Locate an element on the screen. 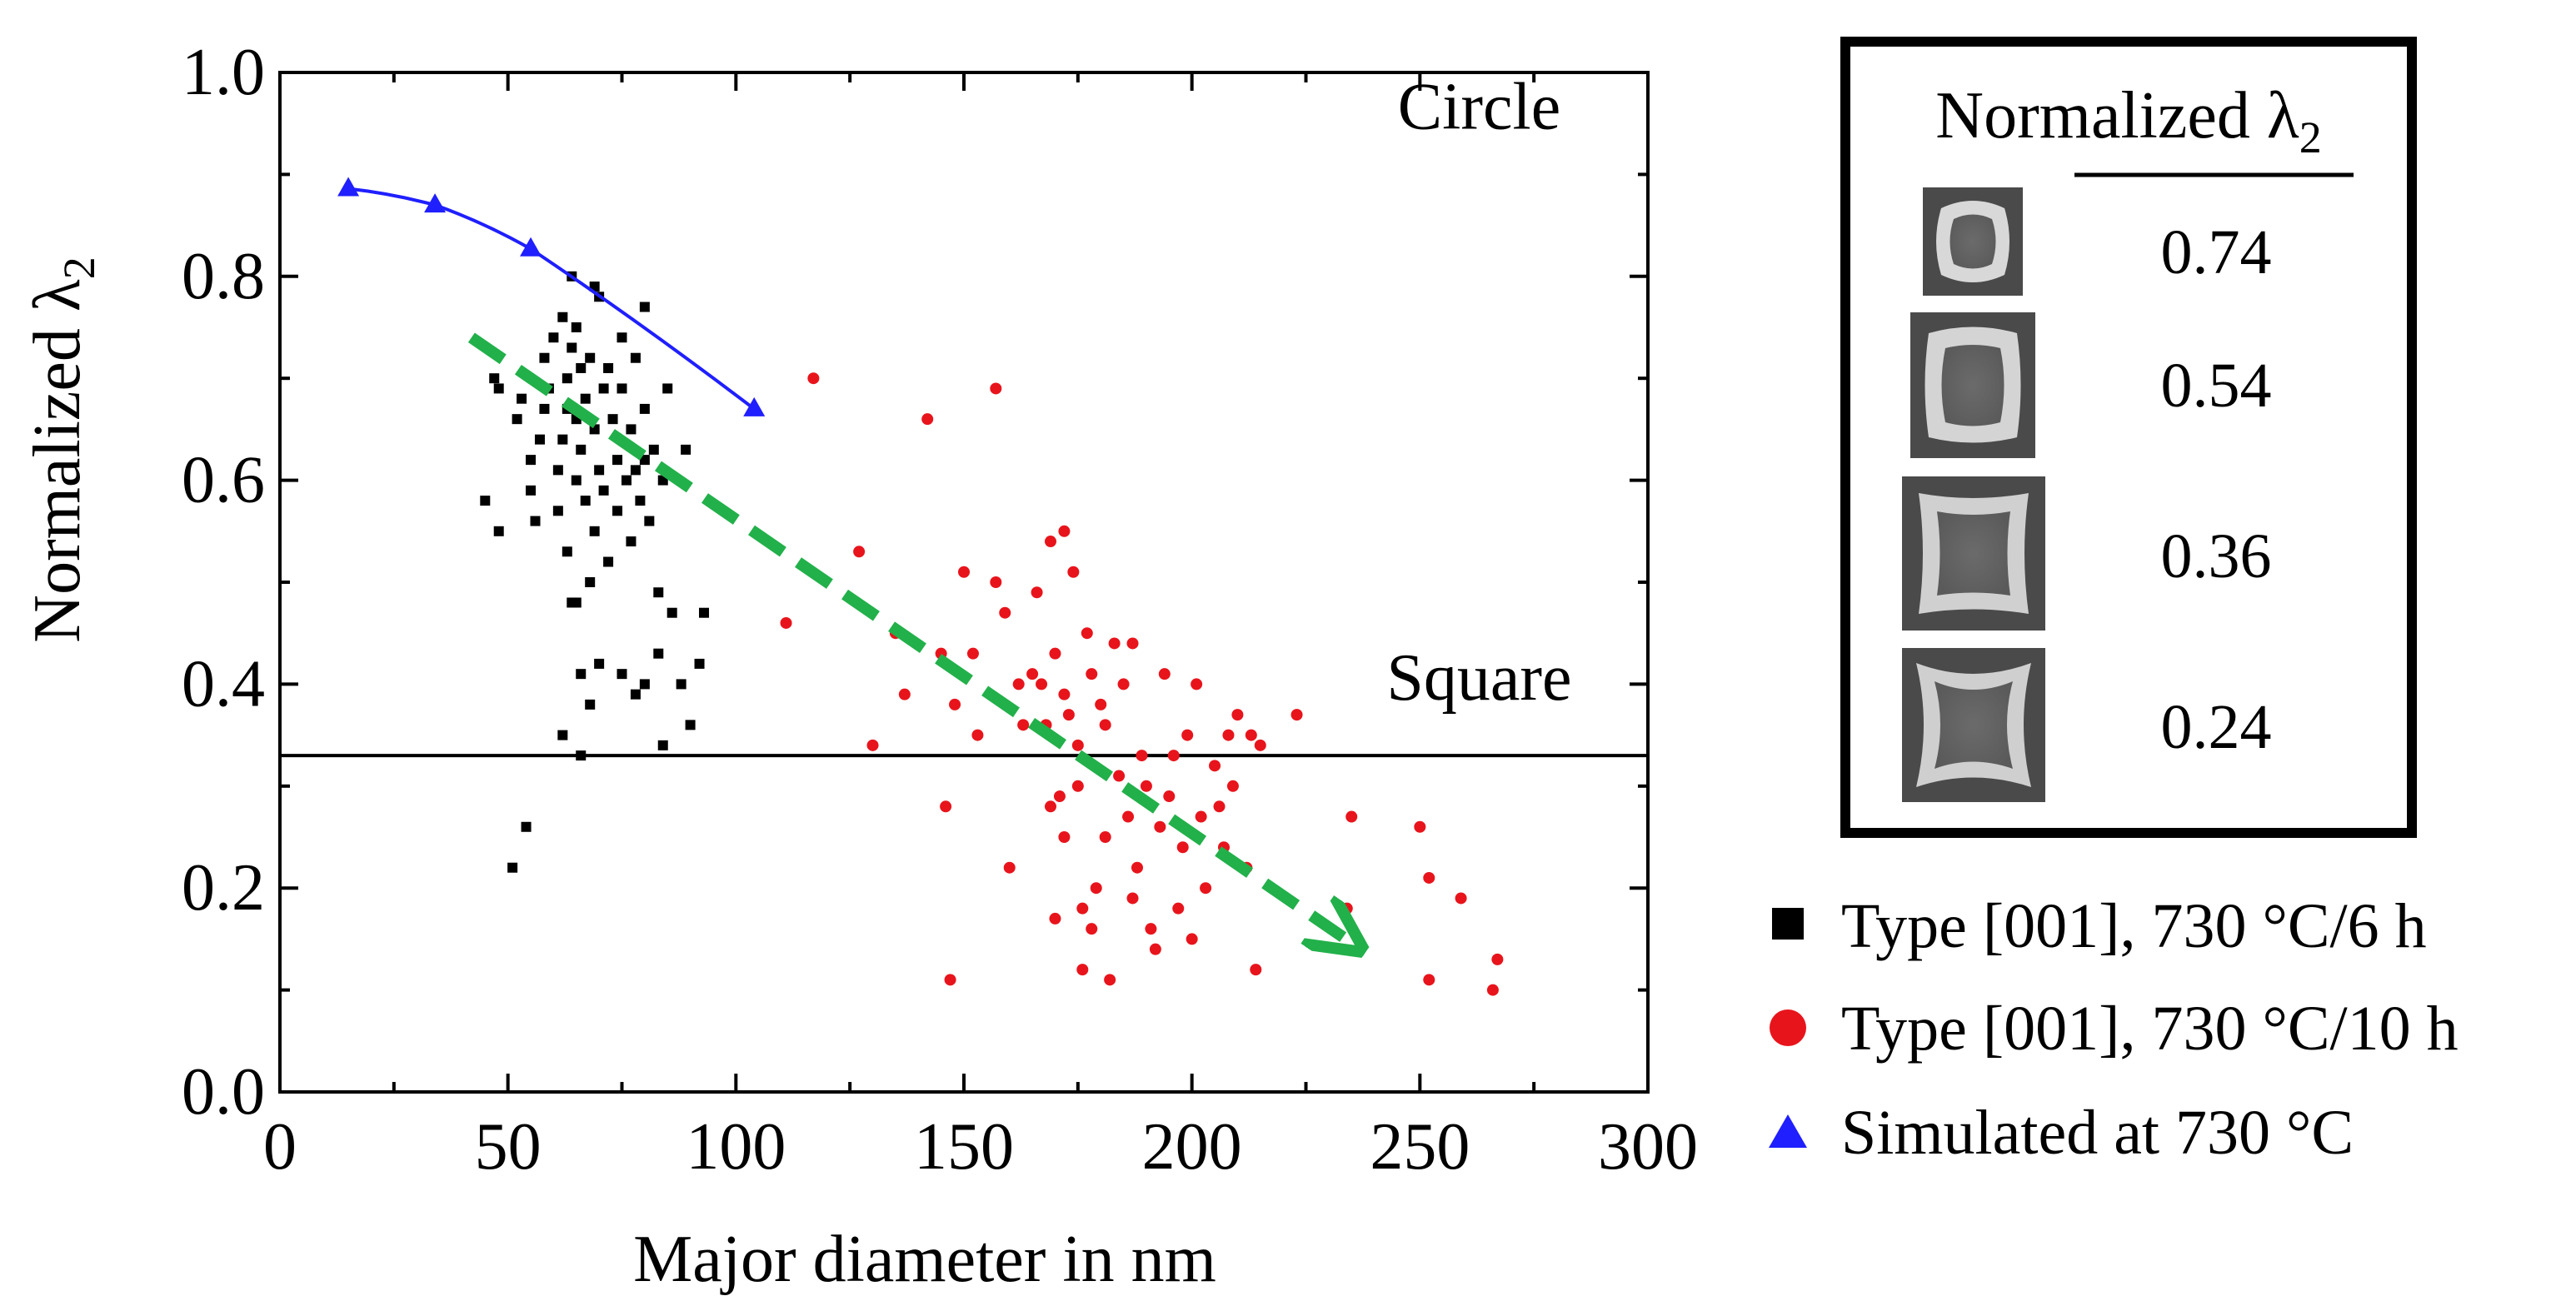 The image size is (2576, 1306). legend-label-3: Simulated at 730 °C is located at coordinates (2097, 1133).